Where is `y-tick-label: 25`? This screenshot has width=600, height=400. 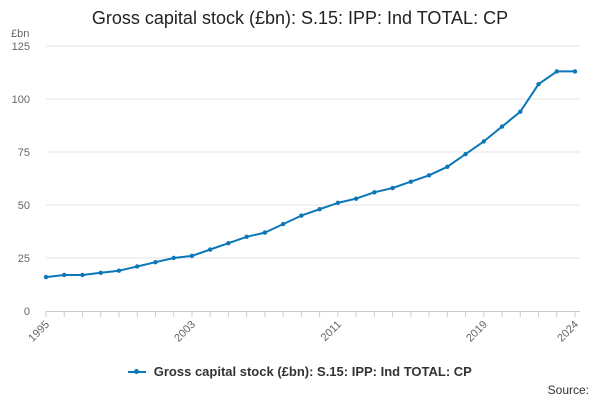 y-tick-label: 25 is located at coordinates (24, 259).